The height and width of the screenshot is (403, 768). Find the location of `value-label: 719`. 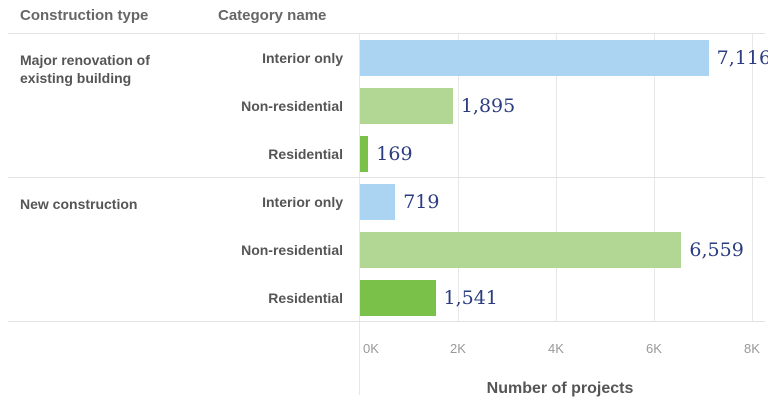

value-label: 719 is located at coordinates (421, 202).